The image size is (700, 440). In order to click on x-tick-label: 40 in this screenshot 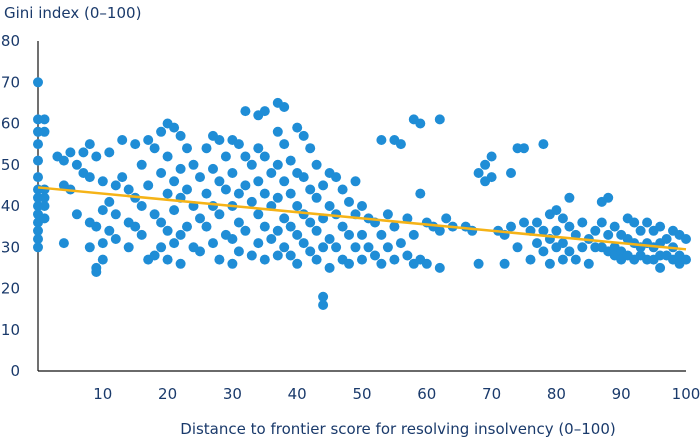, I will do `click(297, 394)`.